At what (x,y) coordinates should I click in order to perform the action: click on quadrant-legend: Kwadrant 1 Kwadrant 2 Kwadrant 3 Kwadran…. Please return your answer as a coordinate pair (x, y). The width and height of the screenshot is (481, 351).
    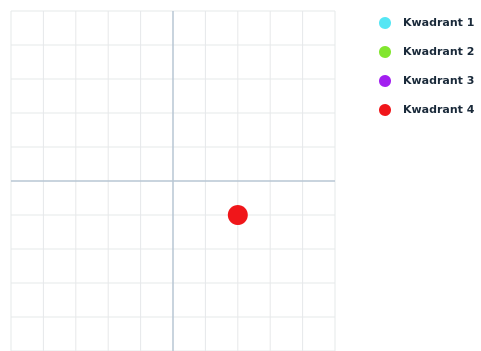
    Looking at the image, I should click on (428, 66).